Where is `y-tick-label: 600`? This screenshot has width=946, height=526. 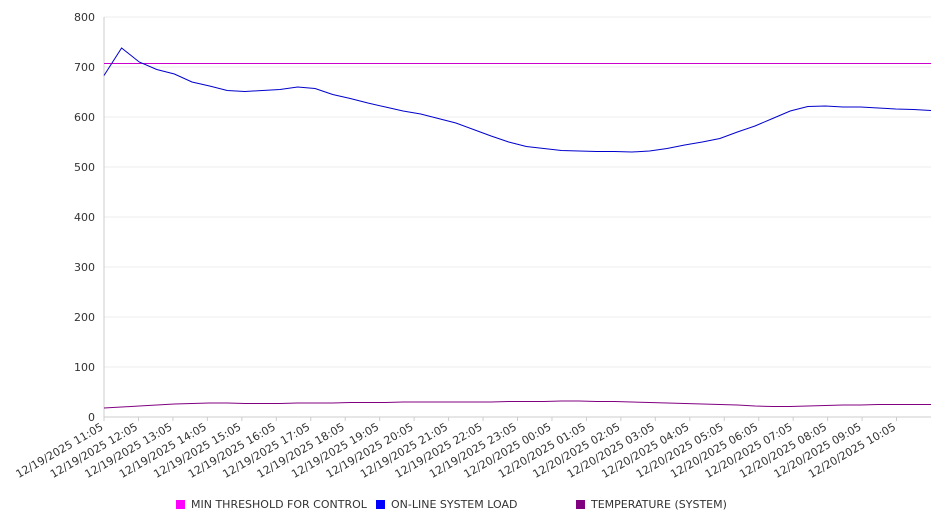
y-tick-label: 600 is located at coordinates (84, 117).